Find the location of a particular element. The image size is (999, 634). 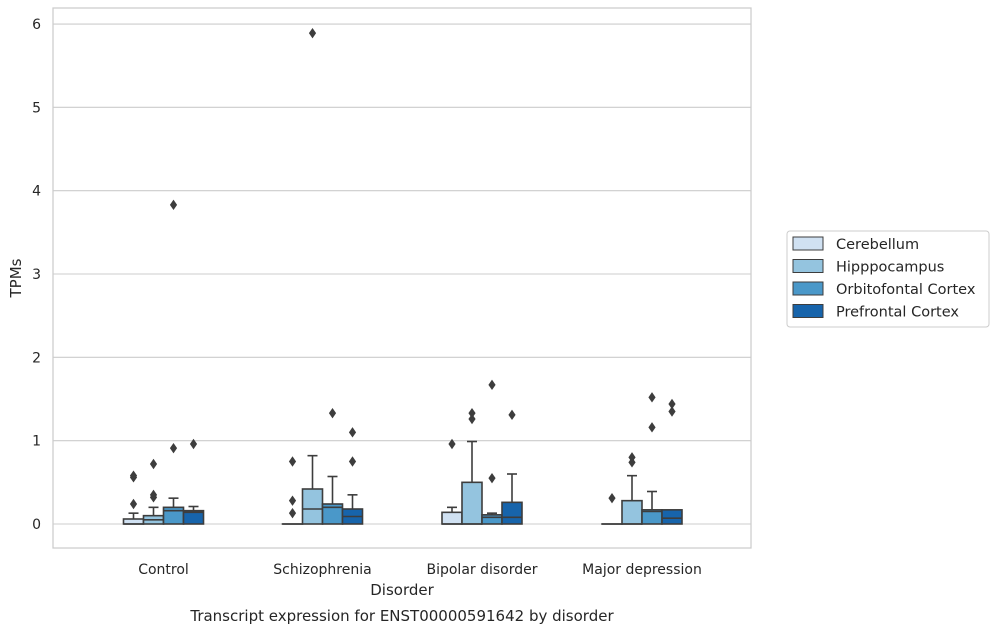

y-tick-label: 6 is located at coordinates (36, 25).